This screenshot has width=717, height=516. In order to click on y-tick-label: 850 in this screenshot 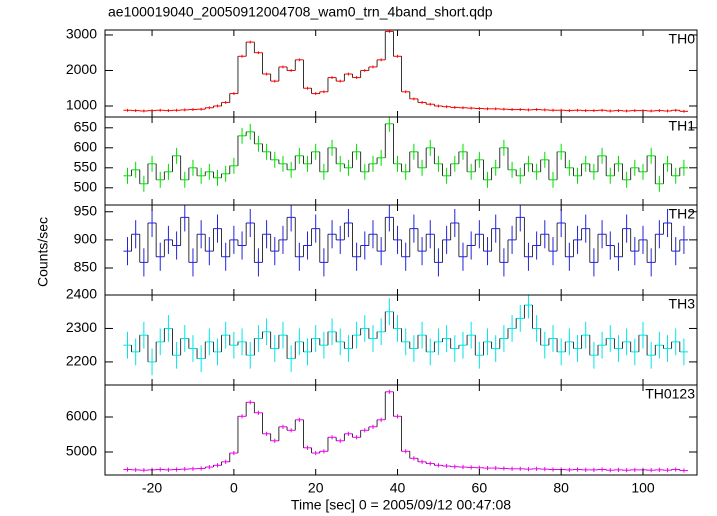, I will do `click(86, 267)`.